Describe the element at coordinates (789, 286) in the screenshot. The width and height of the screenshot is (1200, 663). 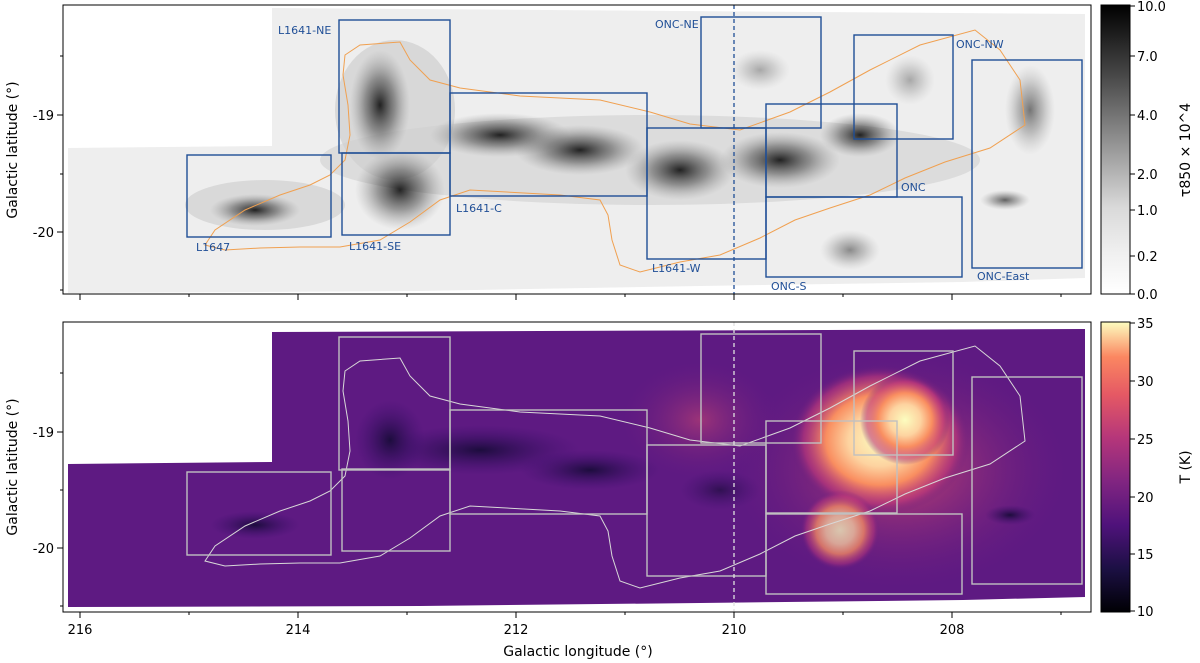
I see `label-onc-s: ONC-S` at that location.